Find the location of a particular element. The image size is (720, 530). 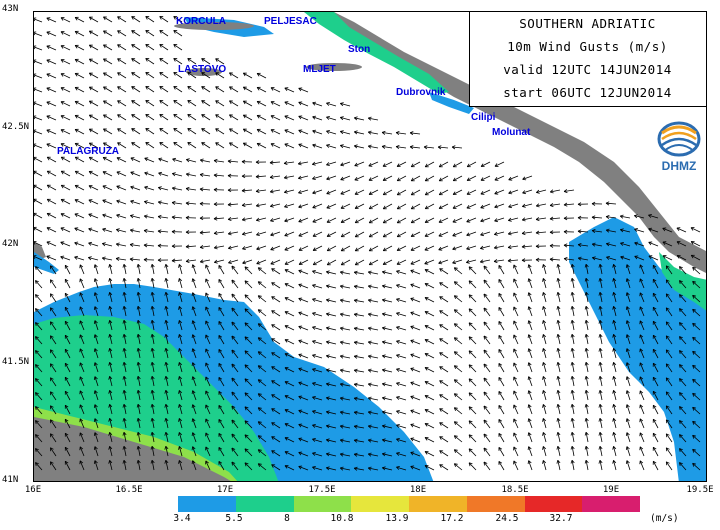

legend-label-32-7: 32.7 is located at coordinates (561, 518).